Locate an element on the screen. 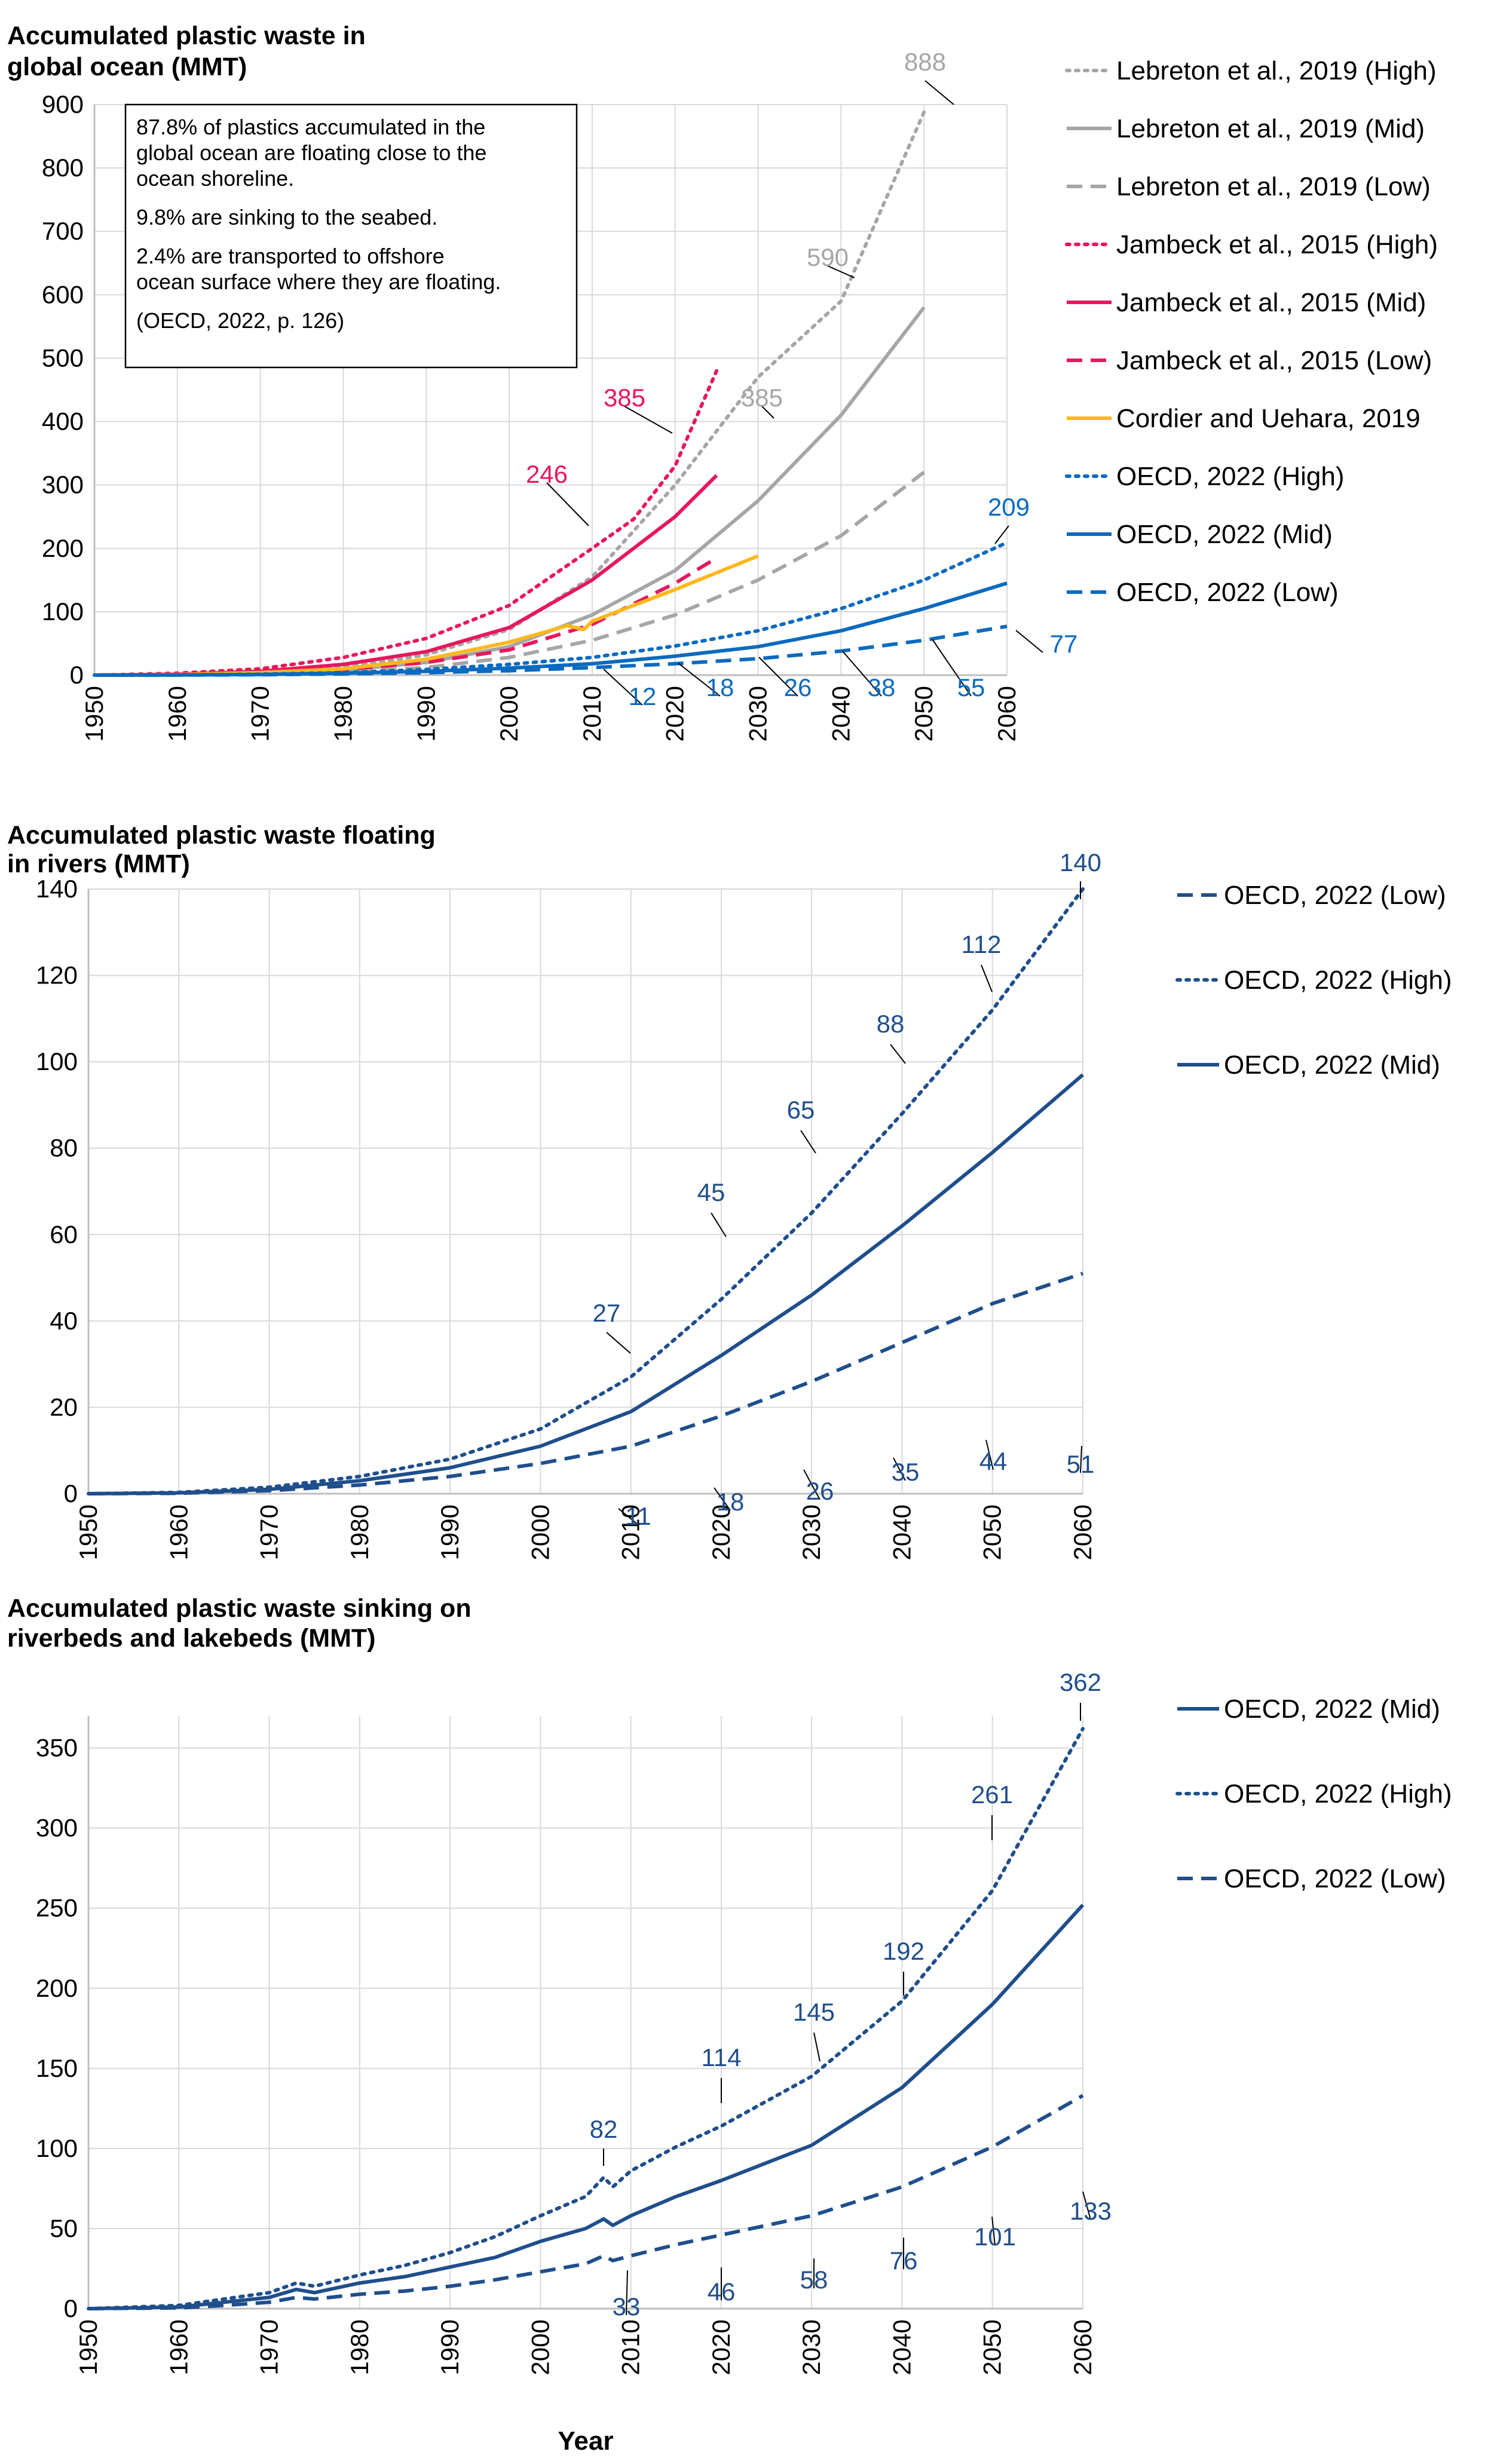 This screenshot has height=2464, width=1494. series-line-oecd-2022-mid is located at coordinates (586, 2107).